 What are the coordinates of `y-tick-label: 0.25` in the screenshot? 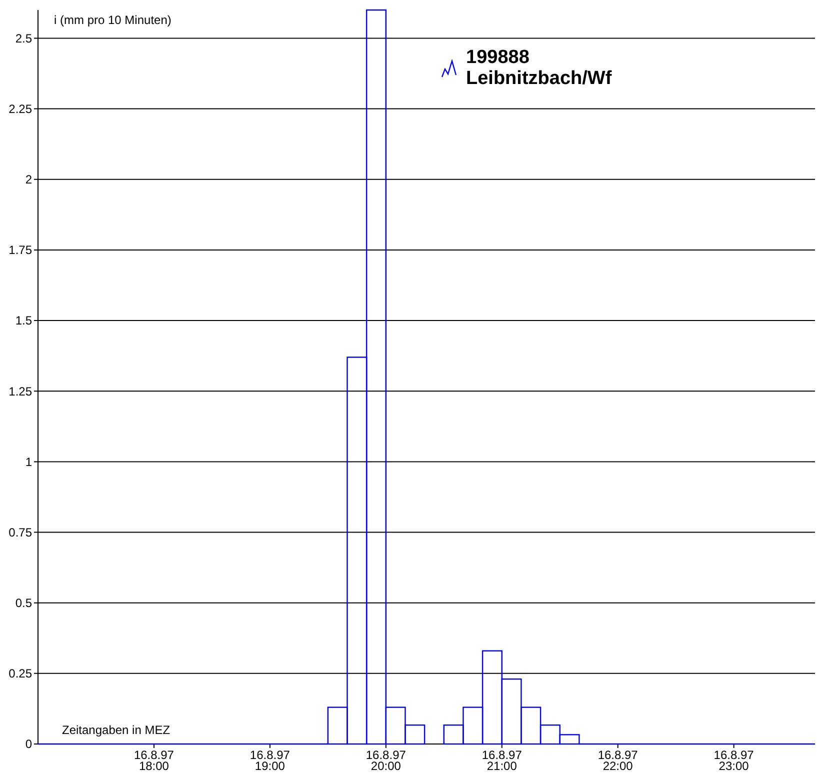 It's located at (20, 673).